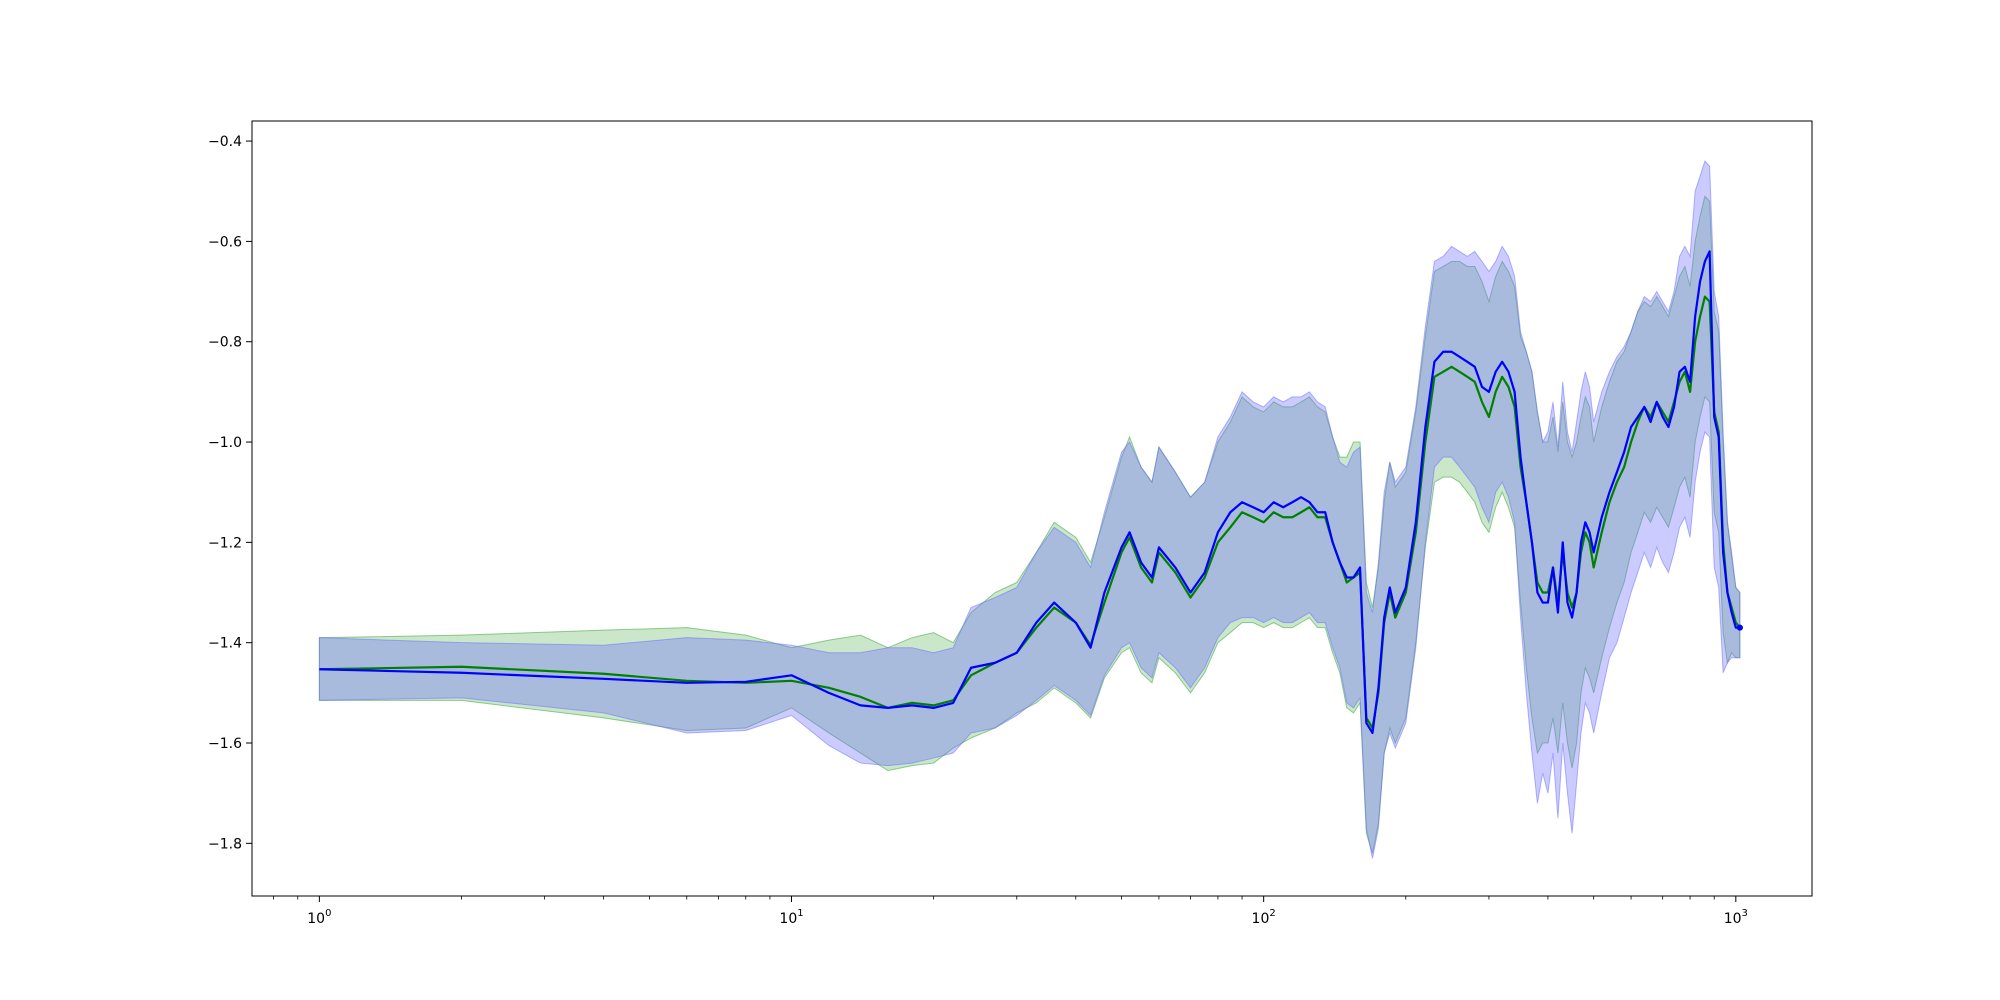 The image size is (2000, 1000). I want to click on y-axis: −0.4 −0.6 −0.8 −1.0 −1.2 −1.4 −1.6 −1.8, so click(230, 493).